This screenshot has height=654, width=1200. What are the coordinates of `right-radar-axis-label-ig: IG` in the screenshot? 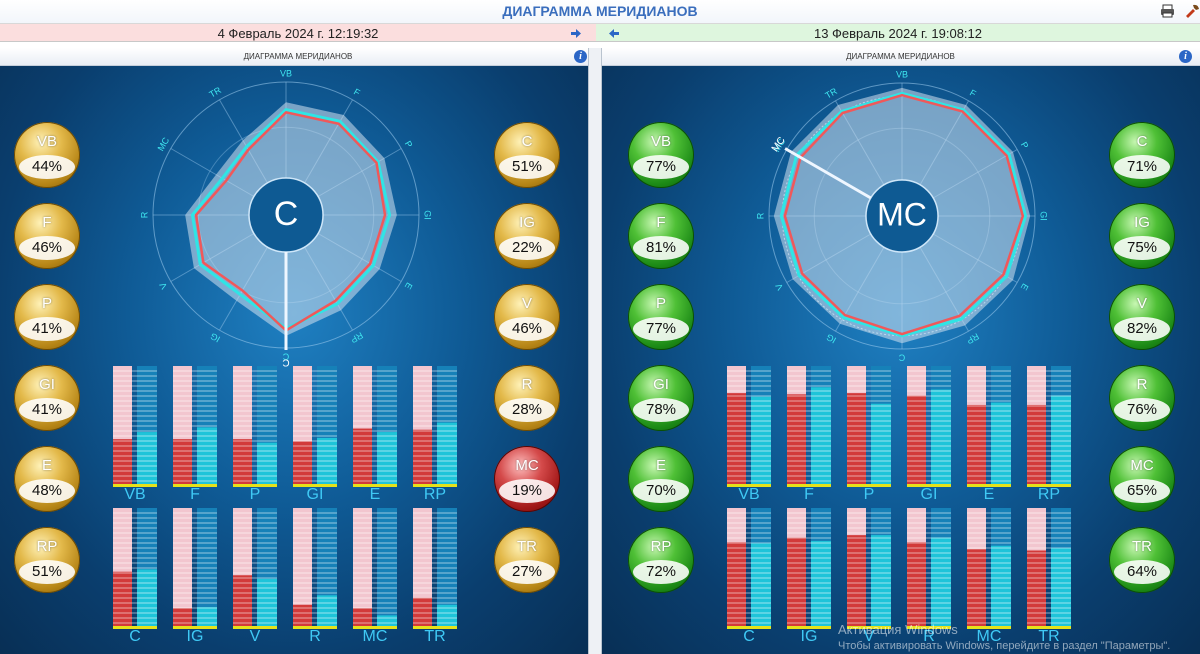 It's located at (831, 338).